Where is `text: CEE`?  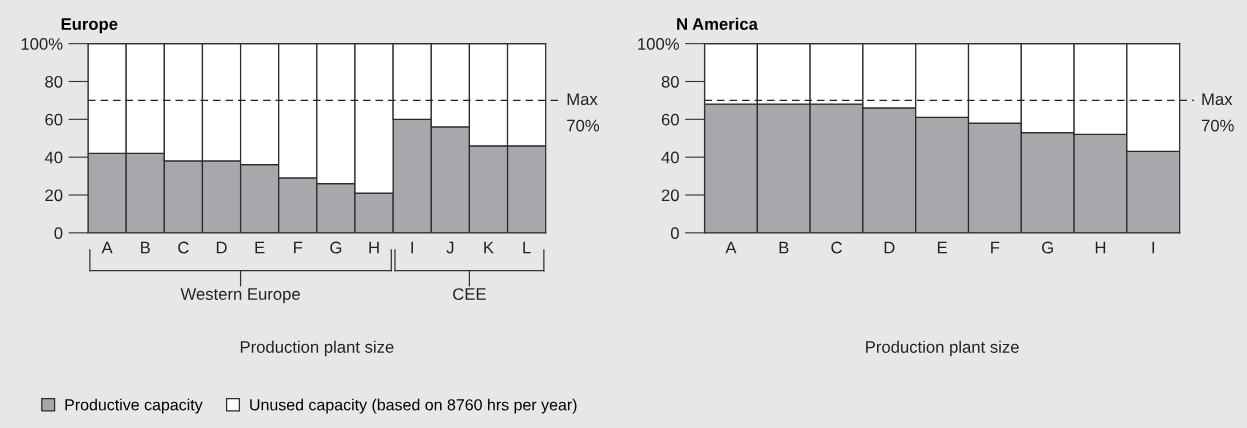 text: CEE is located at coordinates (469, 294).